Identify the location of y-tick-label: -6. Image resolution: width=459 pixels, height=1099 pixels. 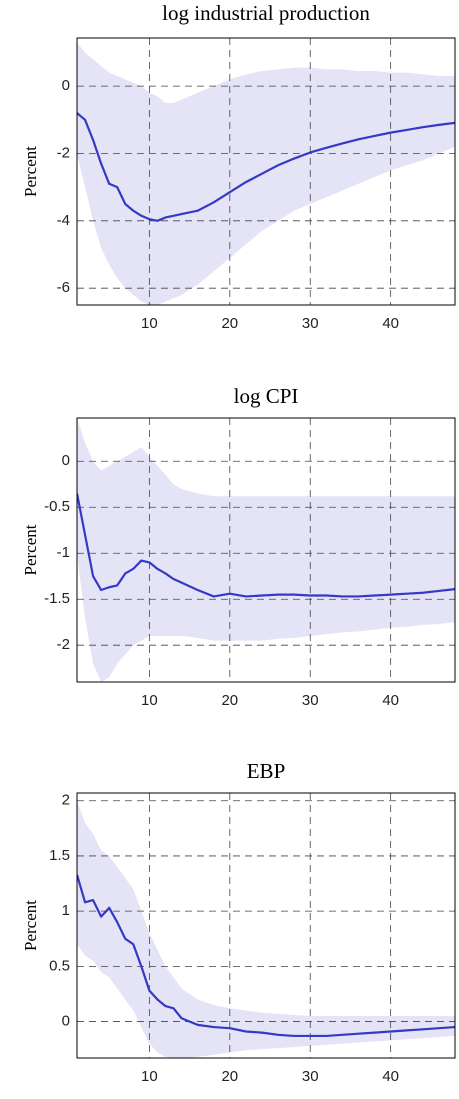
(63, 287).